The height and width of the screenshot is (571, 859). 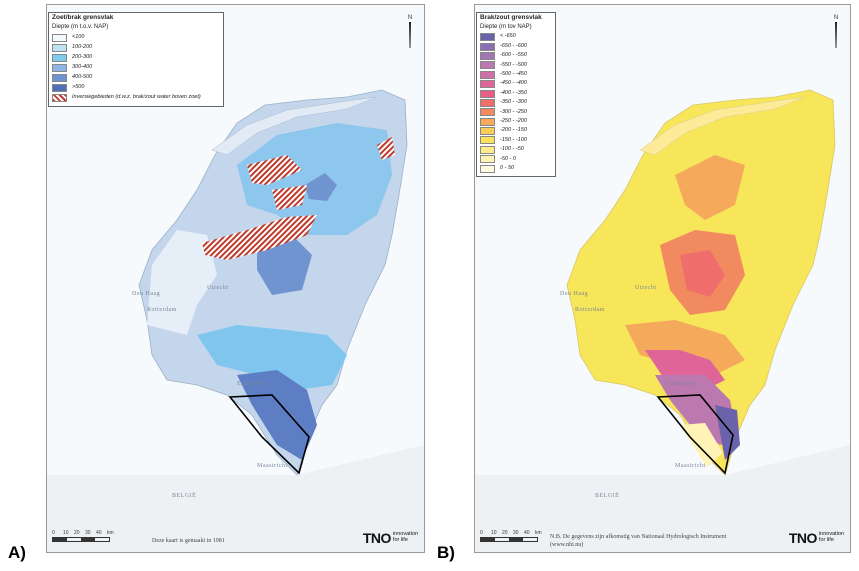 What do you see at coordinates (836, 18) in the screenshot?
I see `north-label: N` at bounding box center [836, 18].